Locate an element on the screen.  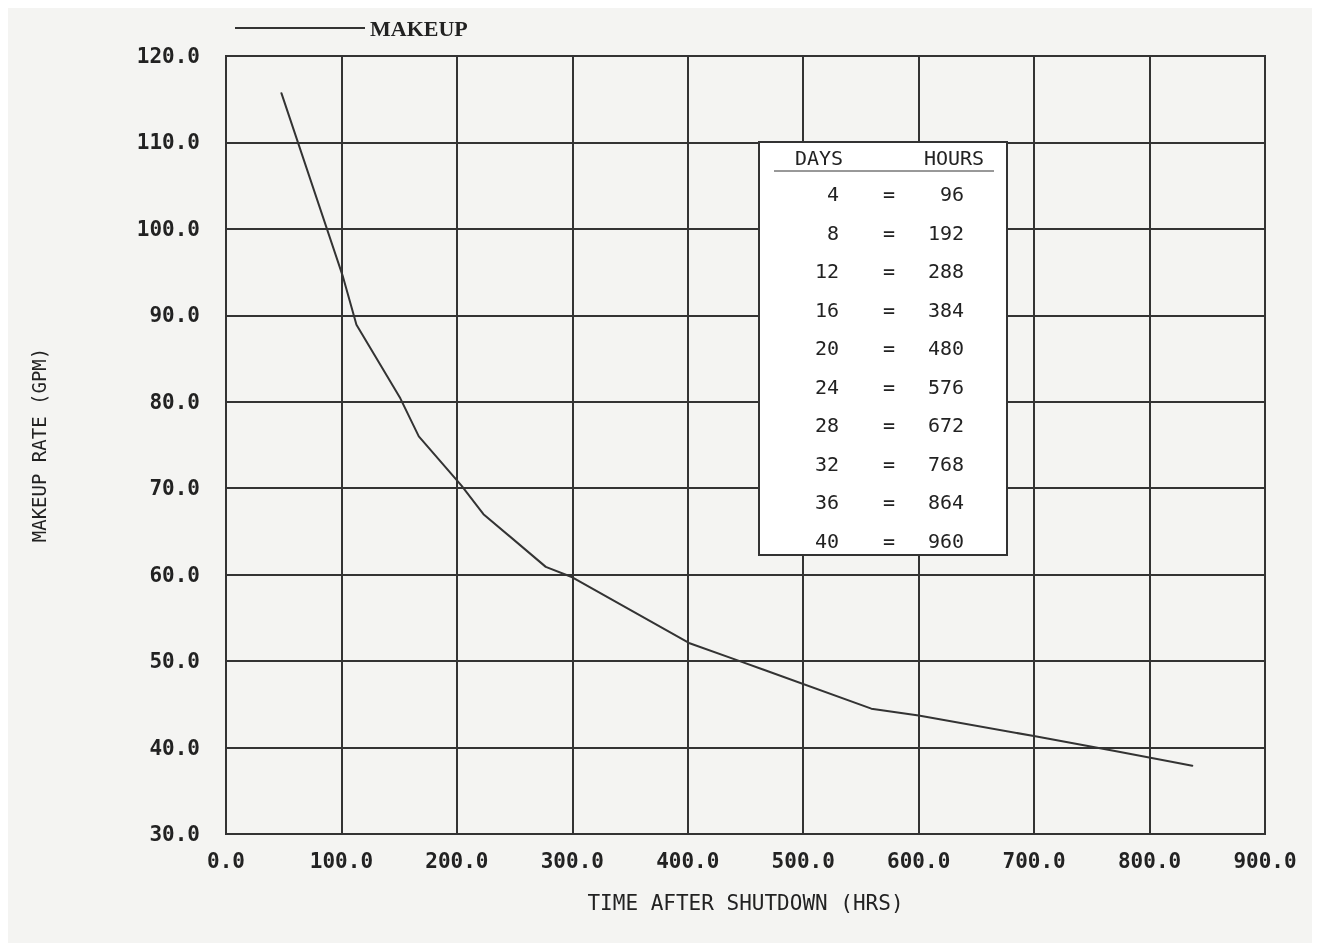
x-tick-label: 300.0 is located at coordinates (572, 860).